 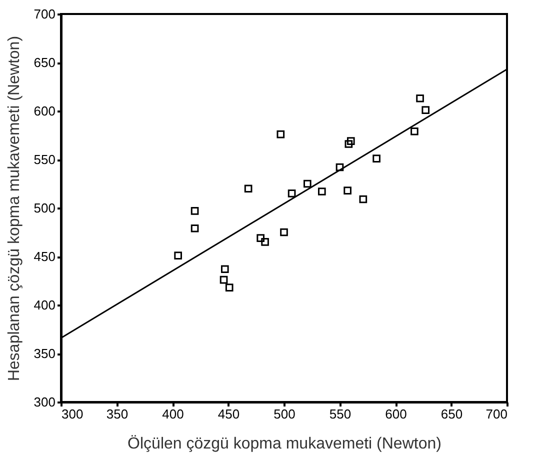 What do you see at coordinates (173, 414) in the screenshot?
I see `x-tick-label: 400` at bounding box center [173, 414].